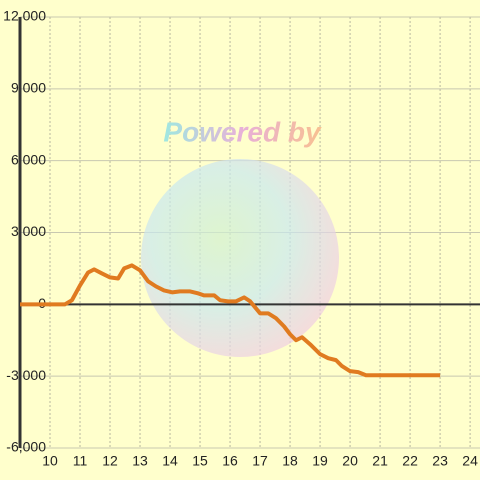 This screenshot has width=480, height=480. What do you see at coordinates (170, 461) in the screenshot?
I see `x-tick-label: 14` at bounding box center [170, 461].